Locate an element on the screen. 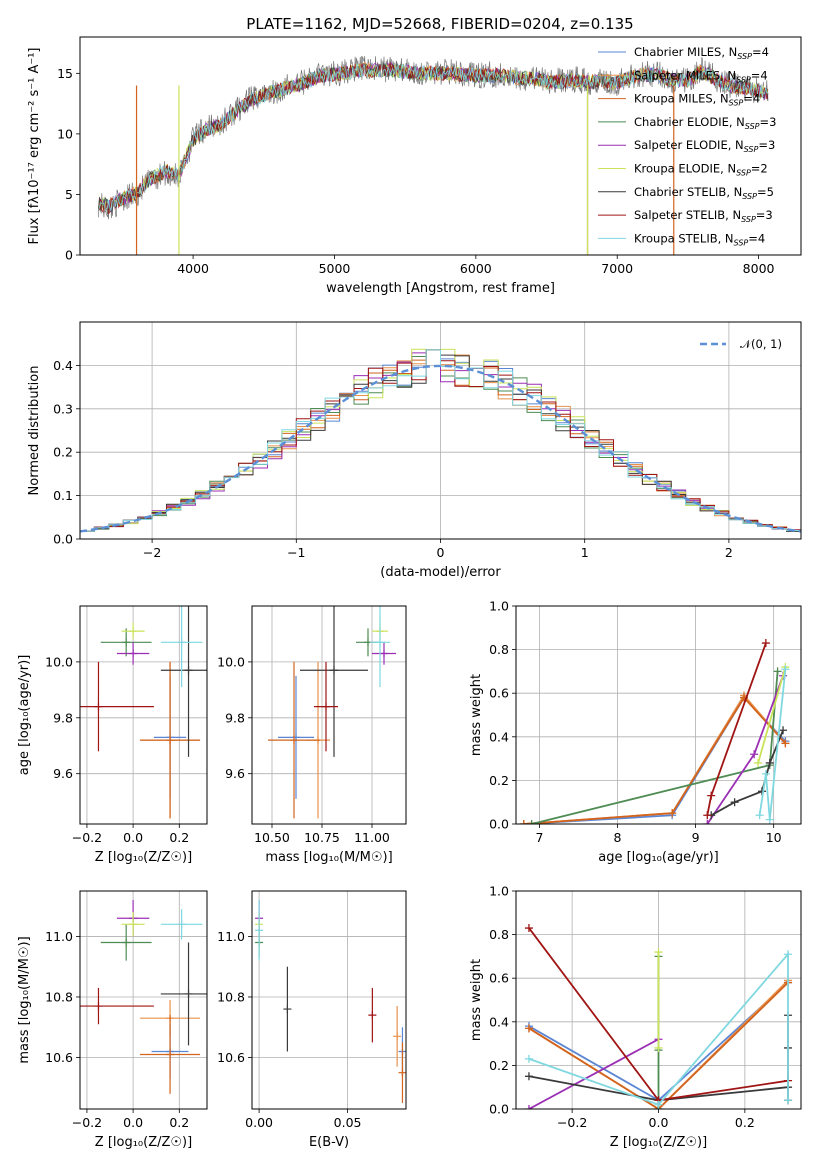 The height and width of the screenshot is (1170, 819). series-kroupa-stelib is located at coordinates (658, 1028).